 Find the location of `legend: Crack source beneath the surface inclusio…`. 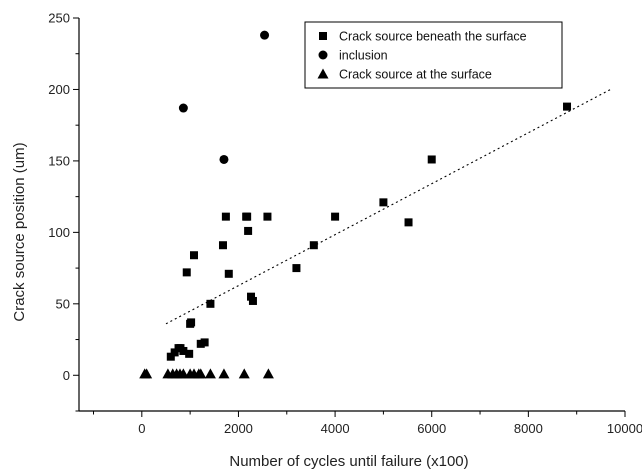

legend: Crack source beneath the surface inclusio… is located at coordinates (433, 55).